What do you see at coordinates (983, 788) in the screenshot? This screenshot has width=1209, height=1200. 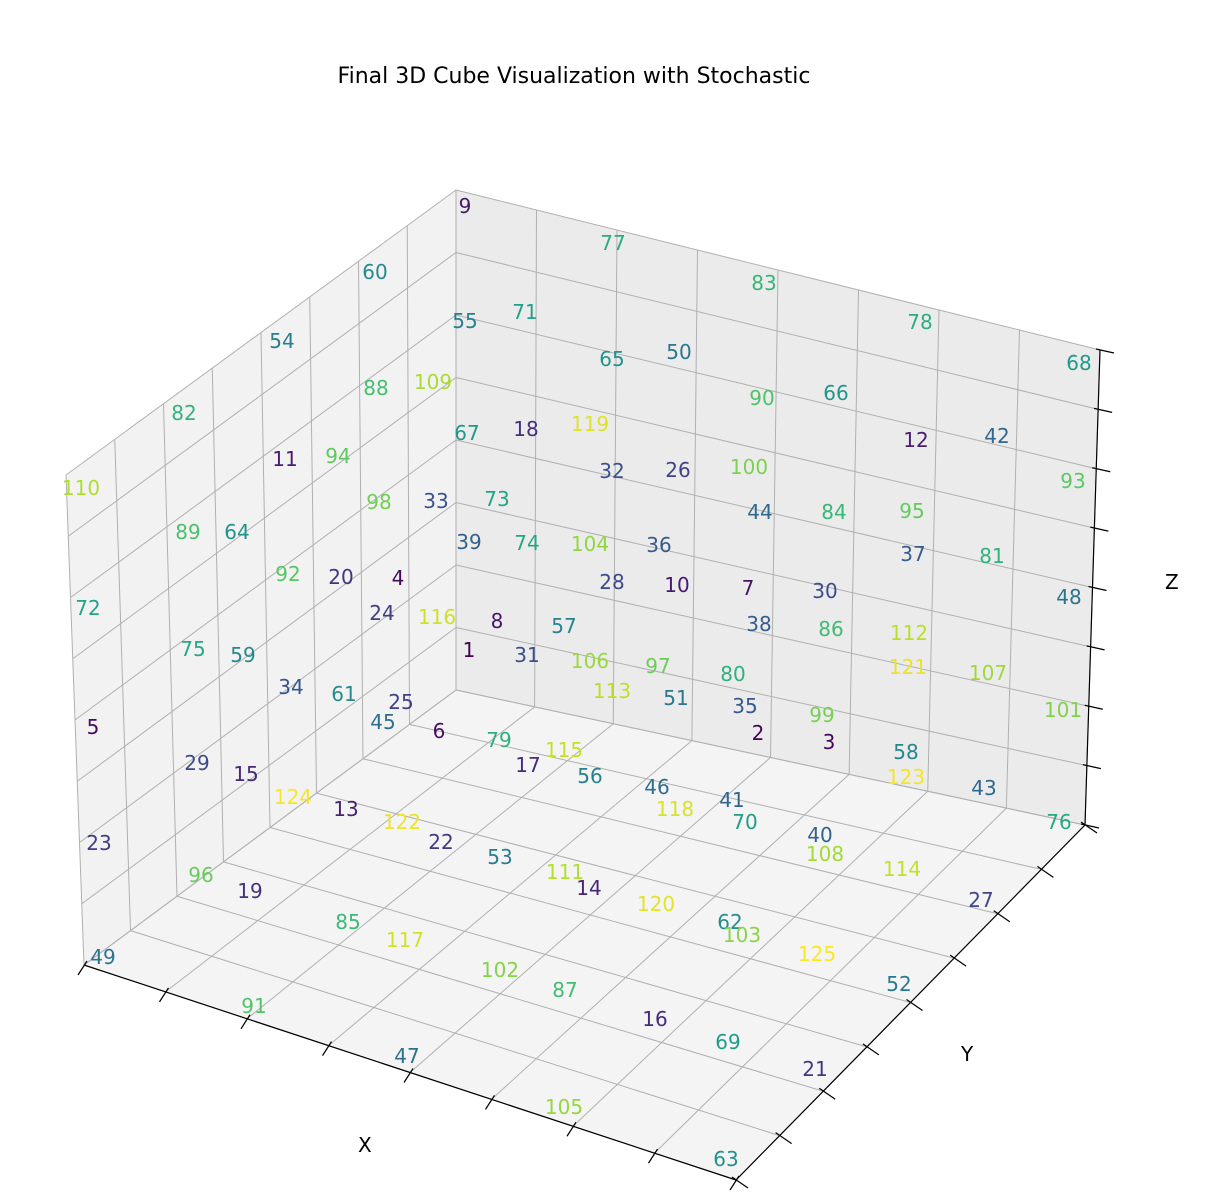 I see `data-point-label: 43` at bounding box center [983, 788].